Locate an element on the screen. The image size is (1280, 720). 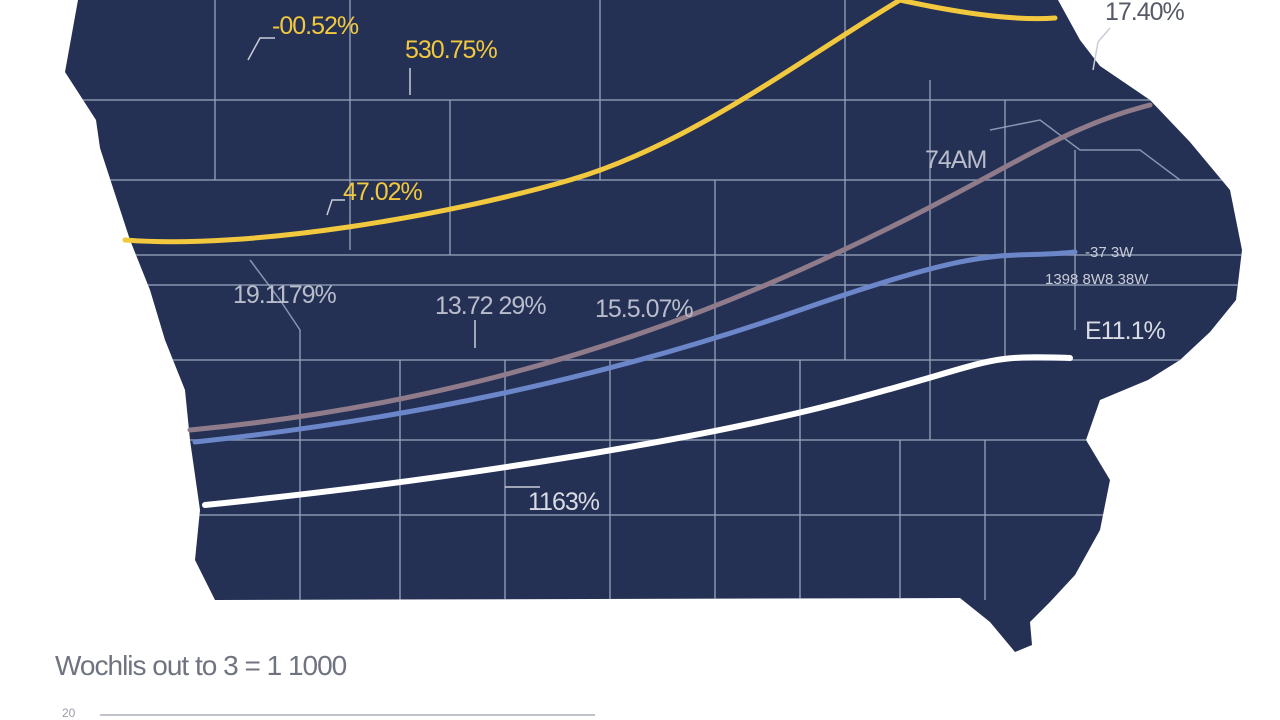
map-label: 19.1179% is located at coordinates (285, 295).